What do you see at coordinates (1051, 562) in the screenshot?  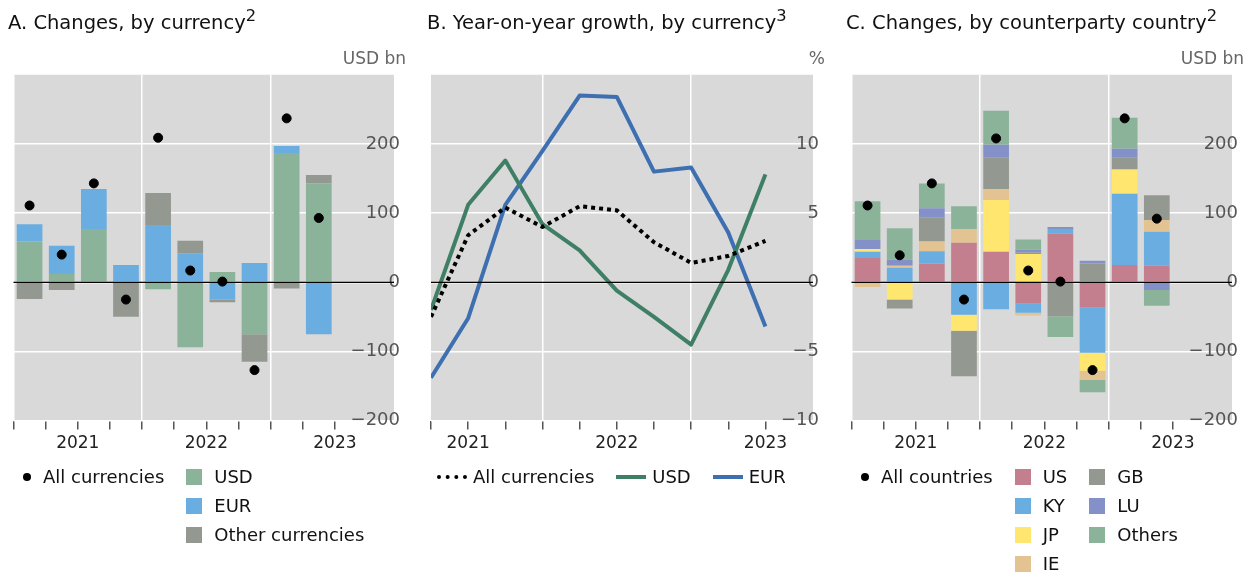 I see `legend-label: IE` at bounding box center [1051, 562].